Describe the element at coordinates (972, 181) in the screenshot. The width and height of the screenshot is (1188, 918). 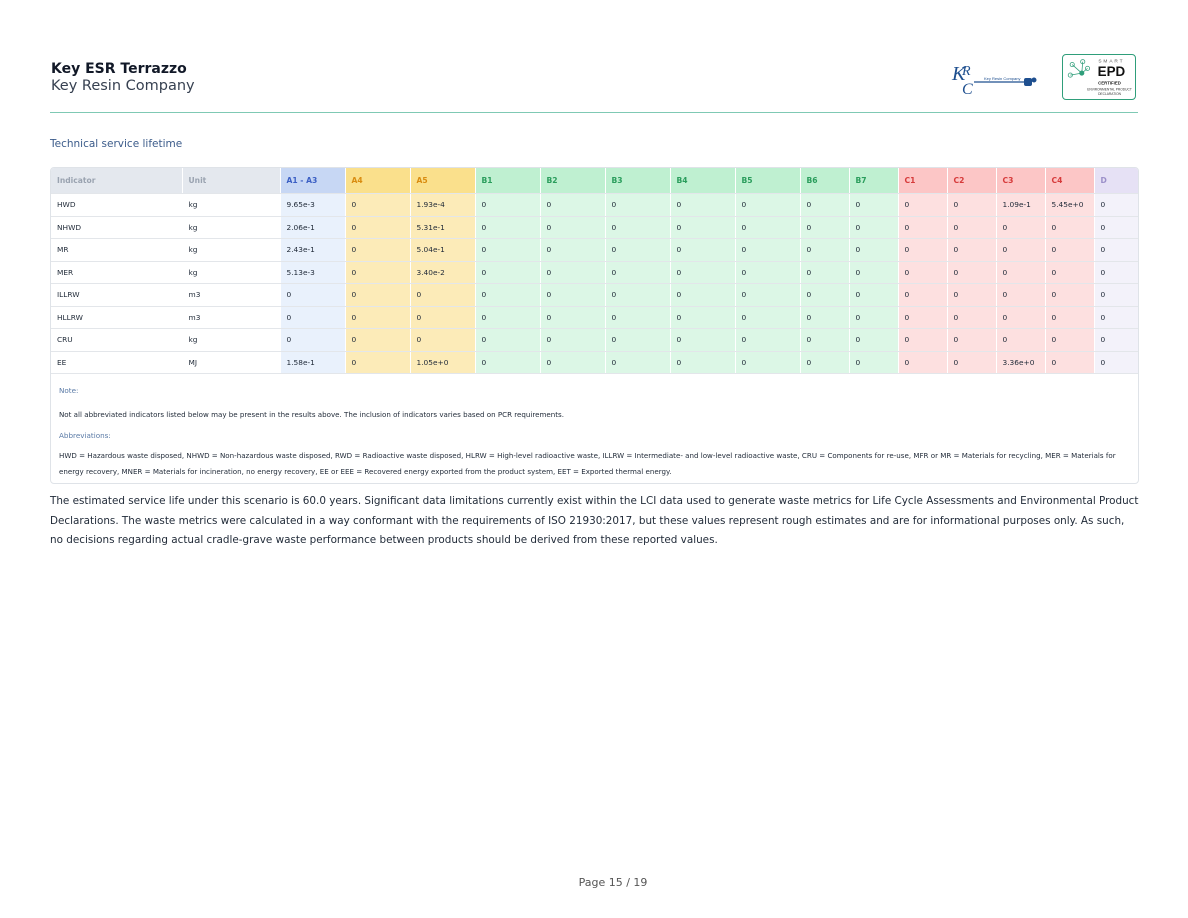
I see `column-header: C2` at that location.